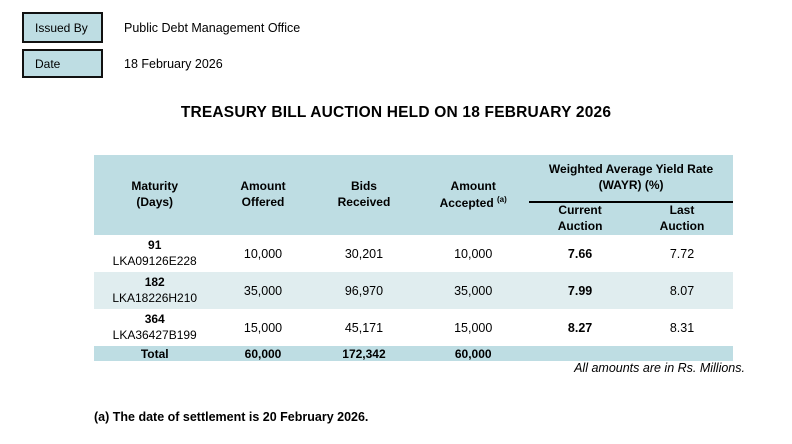  I want to click on total-offered-cell: 60,000, so click(263, 353).